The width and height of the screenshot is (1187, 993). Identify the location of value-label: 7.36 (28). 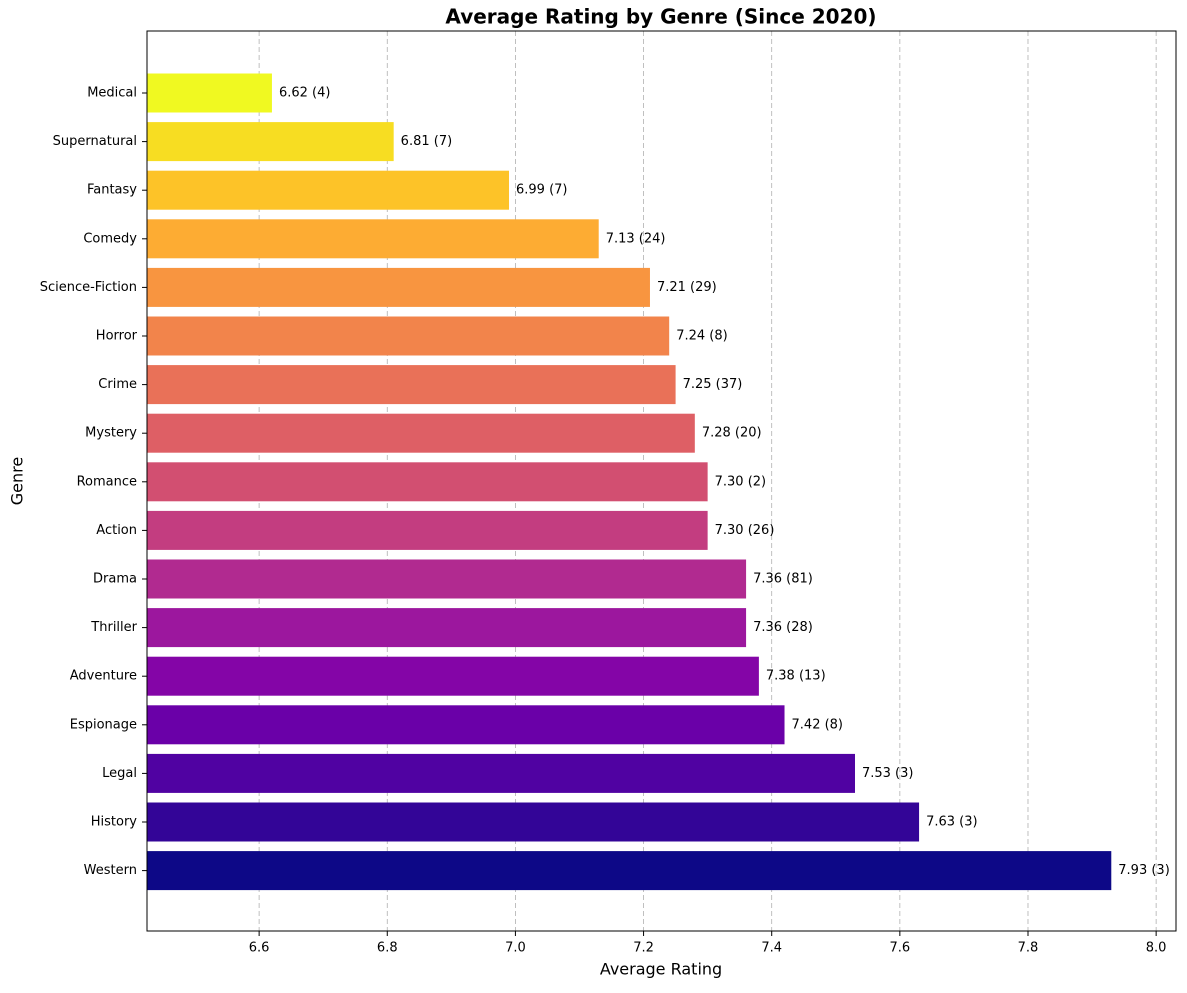
(783, 627).